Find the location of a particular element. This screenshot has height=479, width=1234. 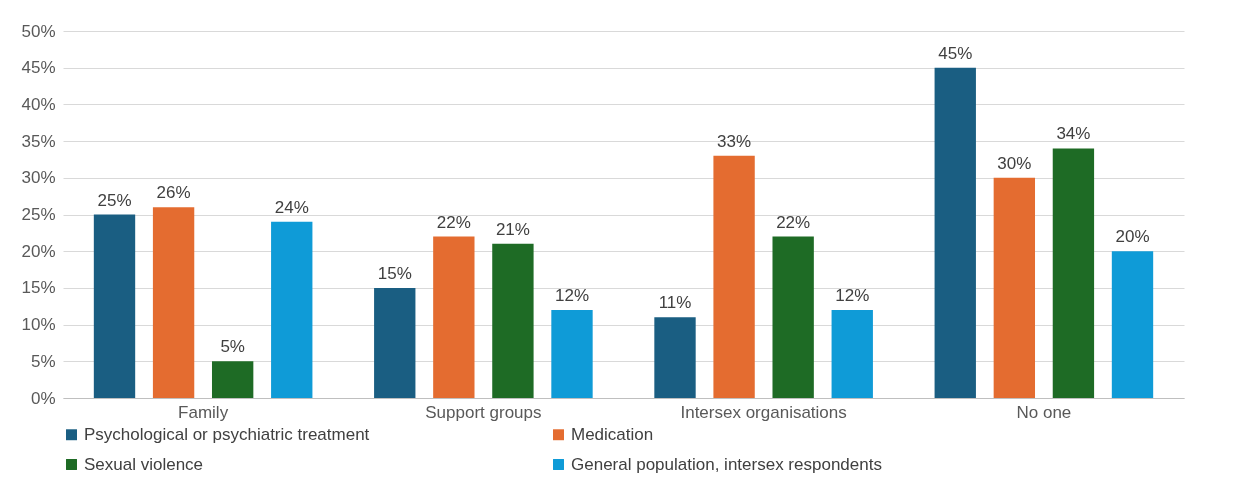

x-tick-label: No one is located at coordinates (1044, 412).